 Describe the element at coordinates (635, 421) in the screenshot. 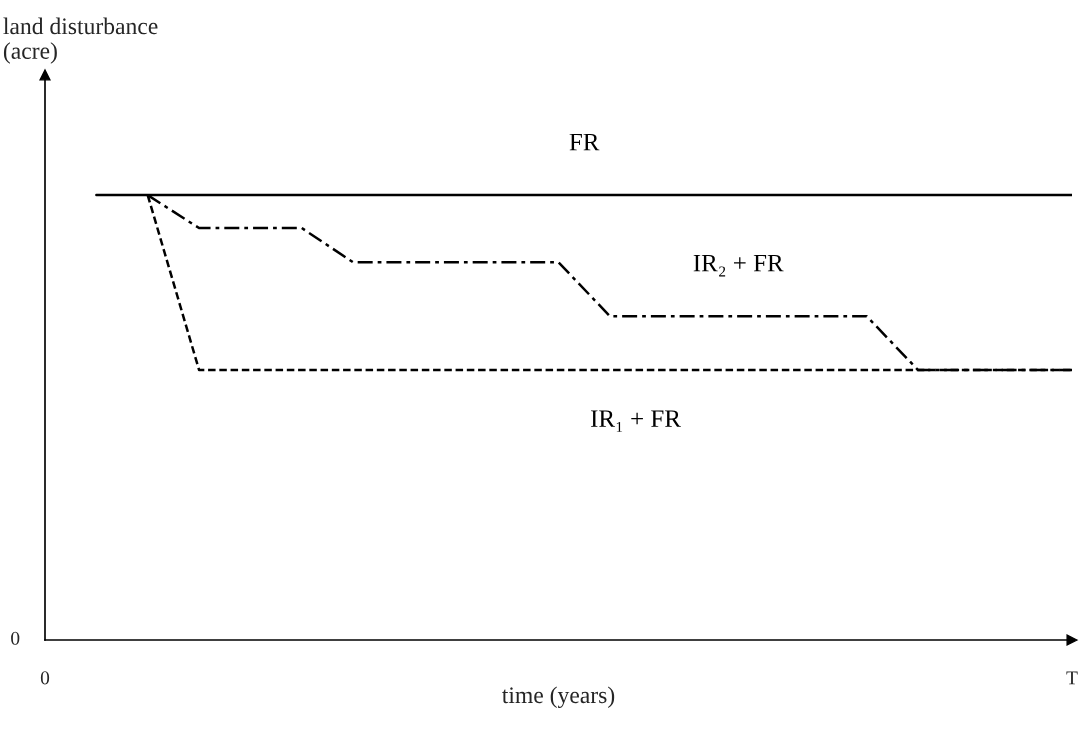

I see `series-label: IR₁ + FR` at that location.